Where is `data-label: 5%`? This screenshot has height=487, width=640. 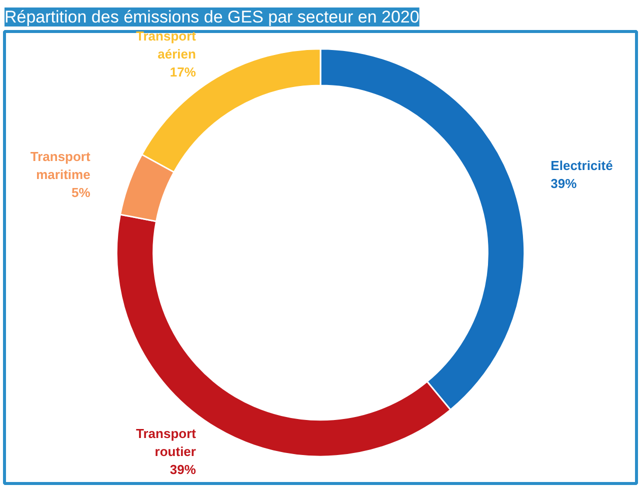 data-label: 5% is located at coordinates (81, 192).